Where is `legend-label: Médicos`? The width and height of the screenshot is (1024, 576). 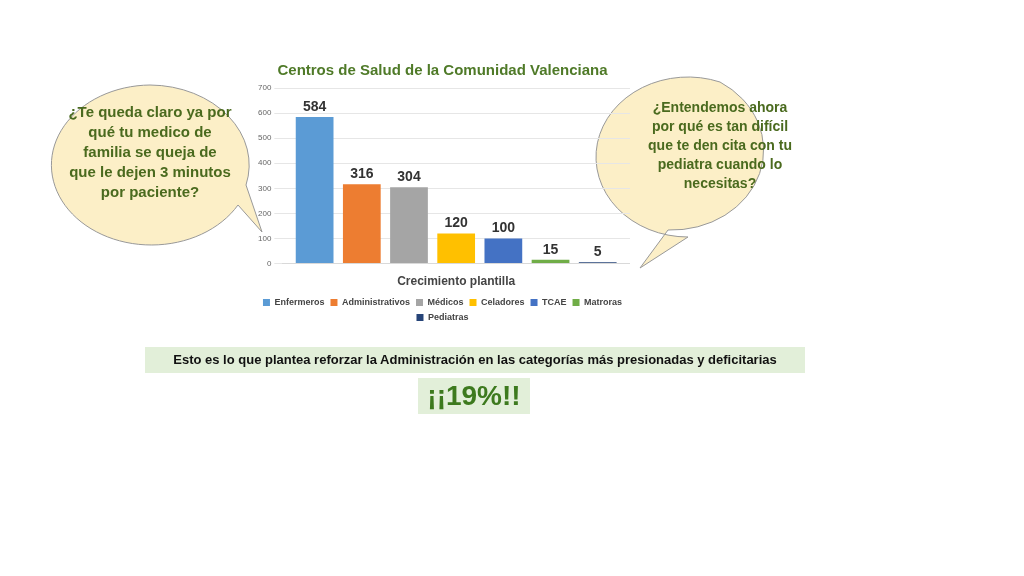 legend-label: Médicos is located at coordinates (445, 301).